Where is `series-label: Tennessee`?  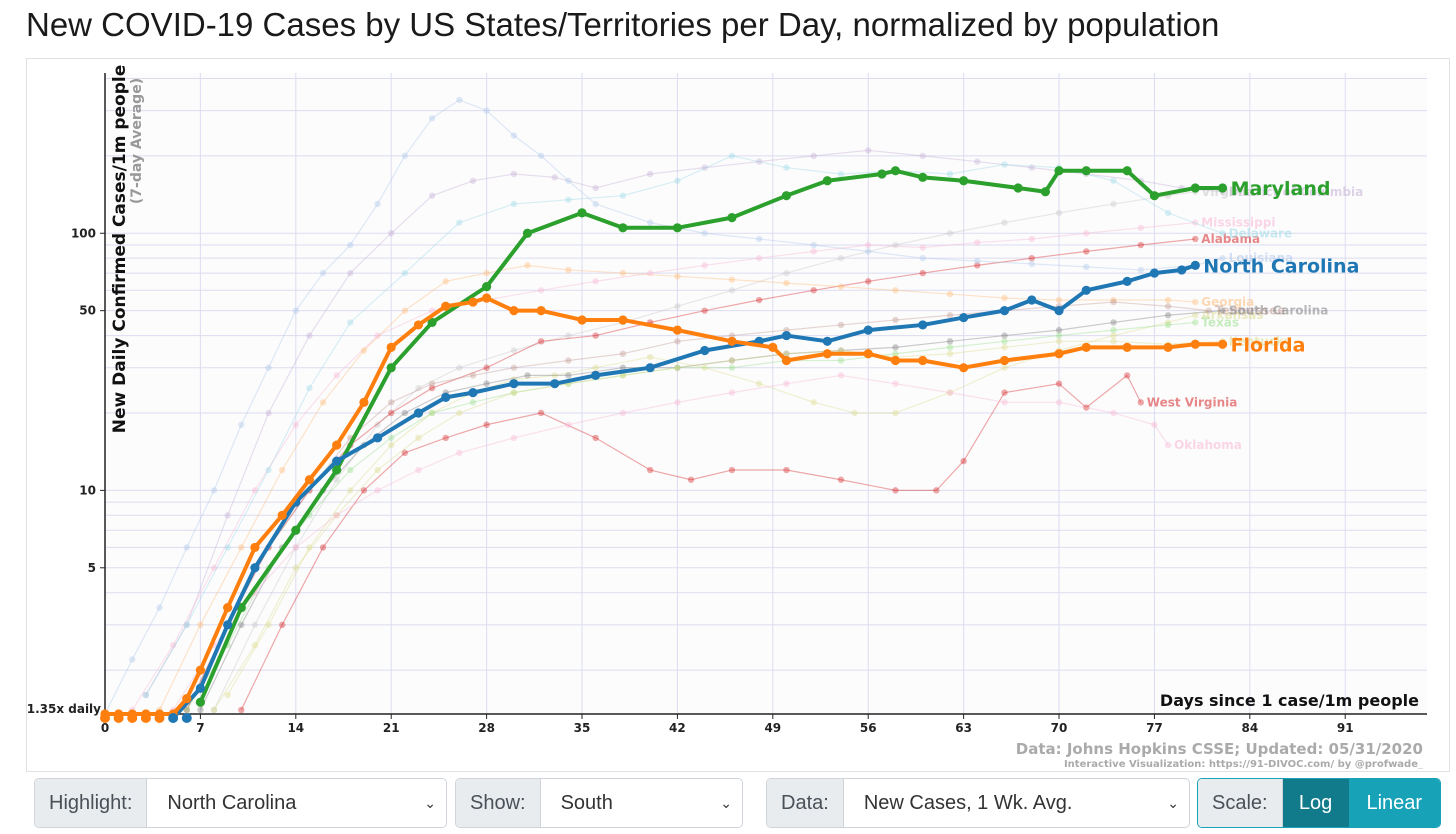 series-label: Tennessee is located at coordinates (1250, 311).